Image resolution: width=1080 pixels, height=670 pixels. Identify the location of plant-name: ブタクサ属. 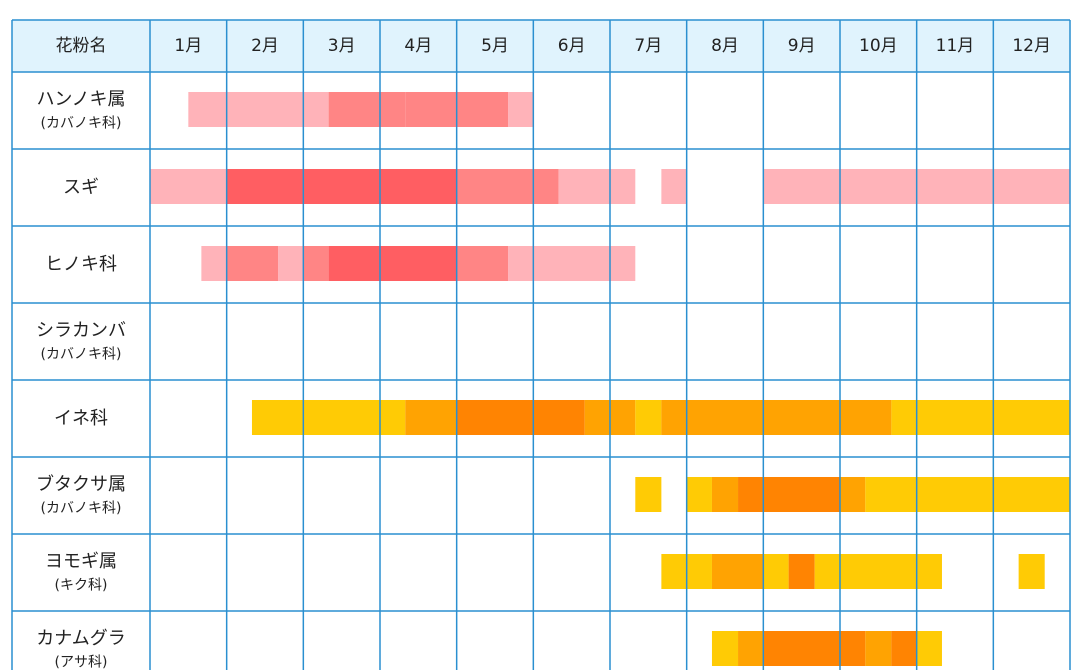
(81, 484).